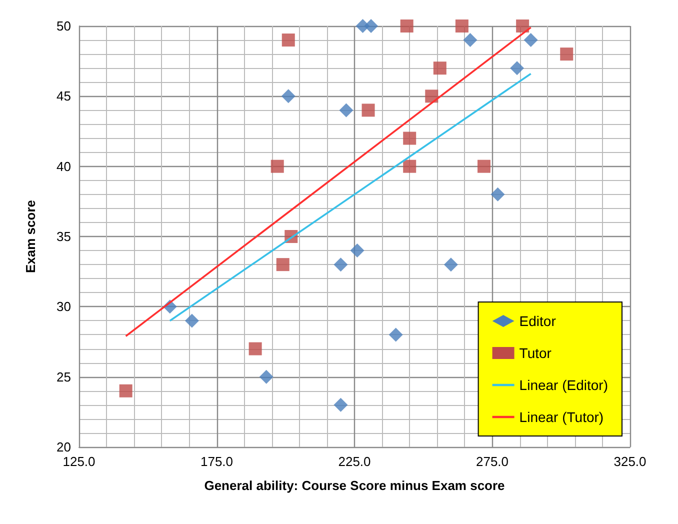  I want to click on x-tick-label: 325.0, so click(630, 461).